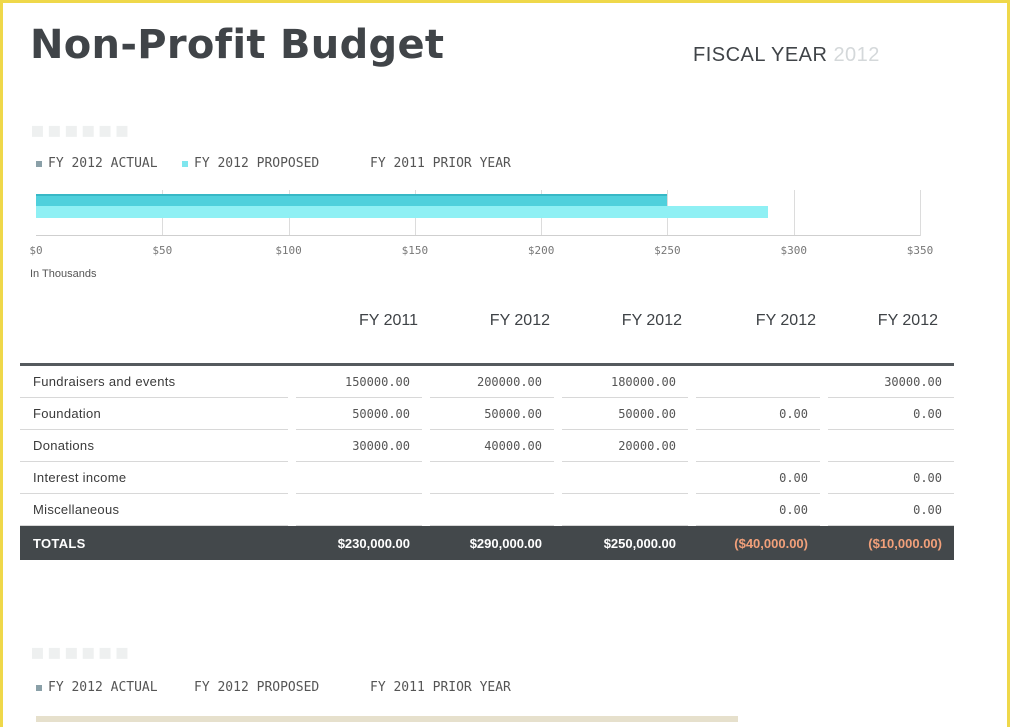  I want to click on chart-tick-label: $0, so click(36, 250).